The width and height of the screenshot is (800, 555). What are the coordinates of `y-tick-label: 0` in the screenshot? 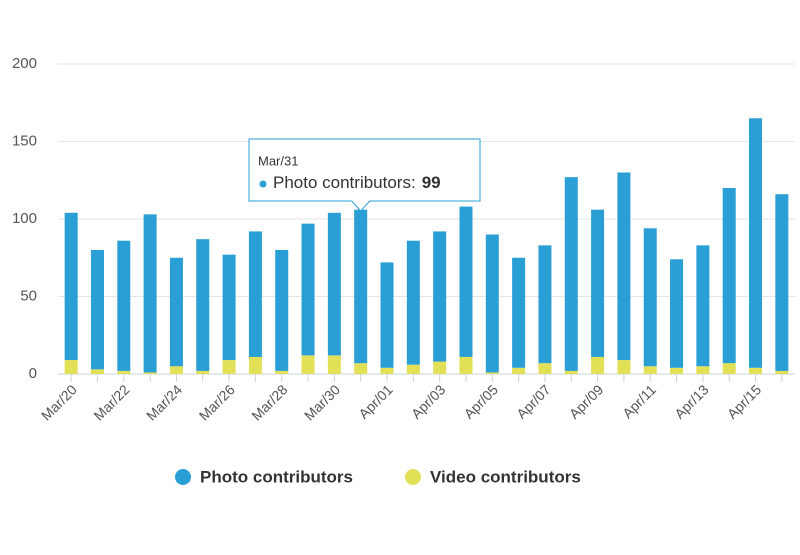 It's located at (33, 373).